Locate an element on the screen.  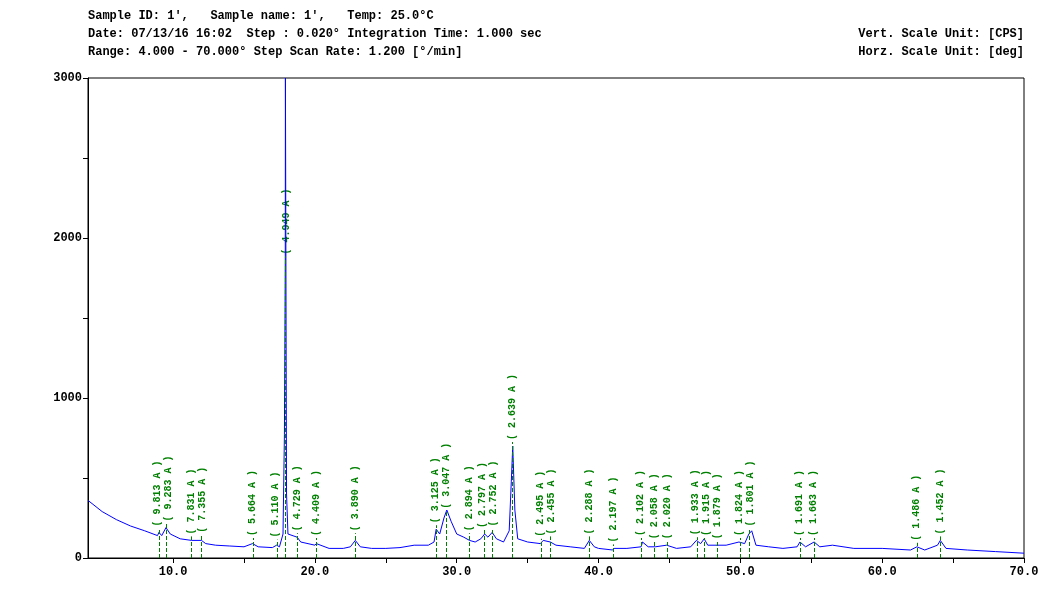
text: Range: 4.000 - 70.000° Step Scan Rate: 1.200 [°/min] is located at coordinates (275, 52).